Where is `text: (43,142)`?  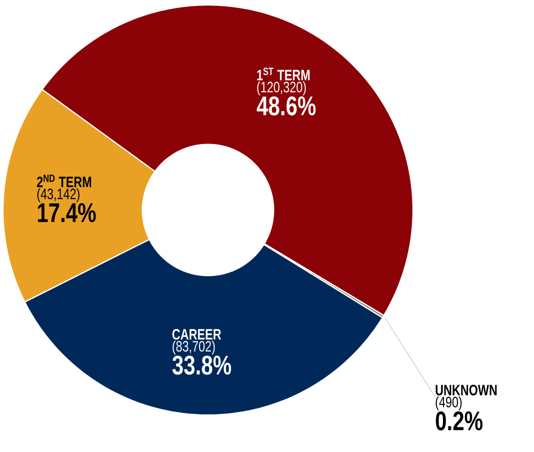 text: (43,142) is located at coordinates (58, 195).